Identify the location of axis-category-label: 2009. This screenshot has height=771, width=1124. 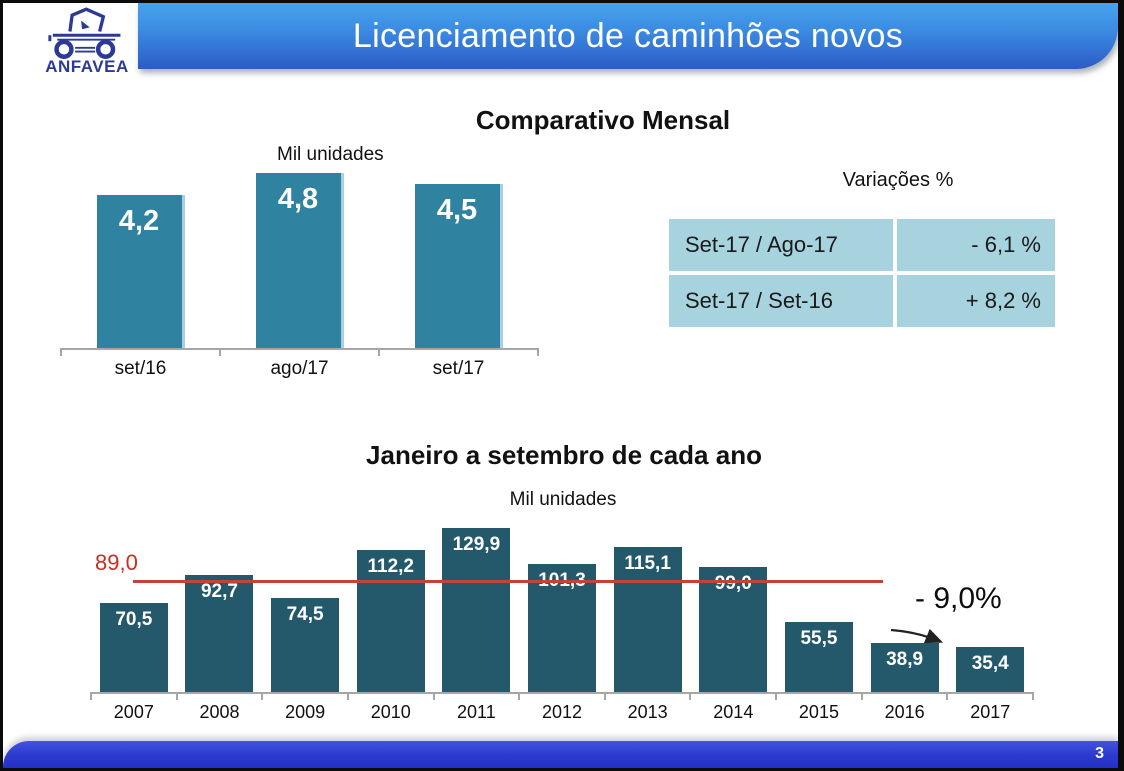
(305, 712).